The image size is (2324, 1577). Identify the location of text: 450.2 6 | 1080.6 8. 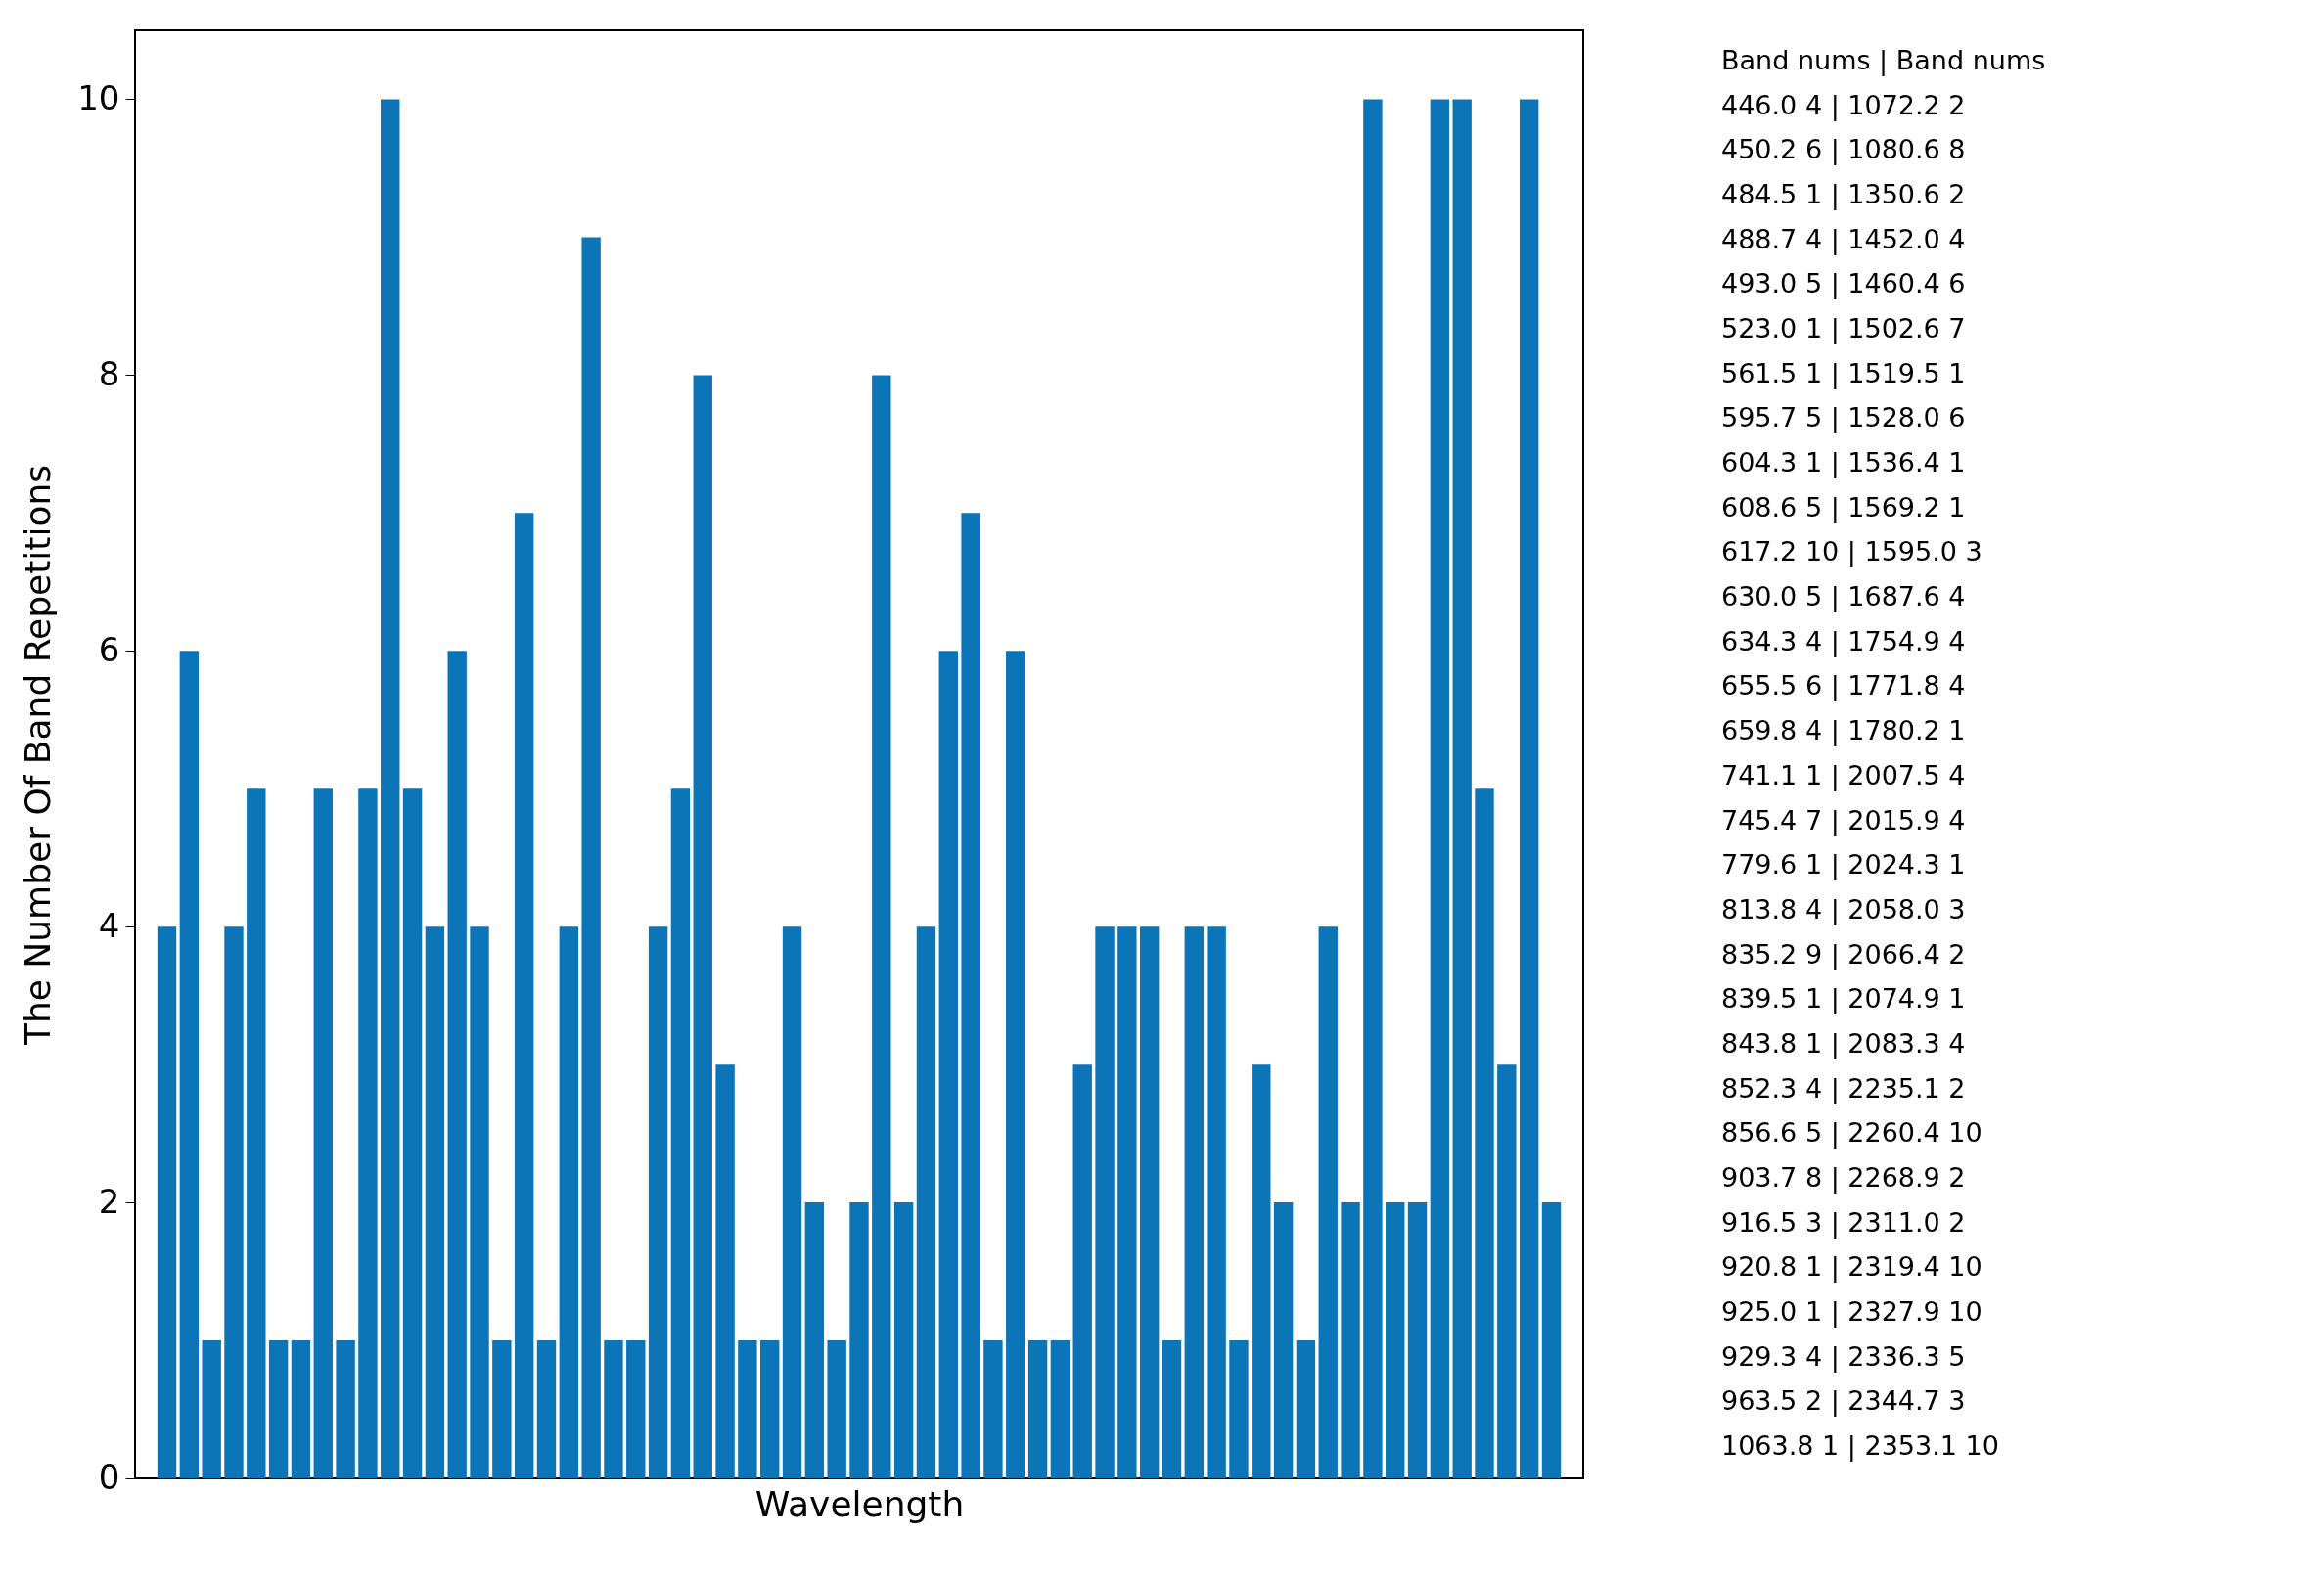
(1844, 150).